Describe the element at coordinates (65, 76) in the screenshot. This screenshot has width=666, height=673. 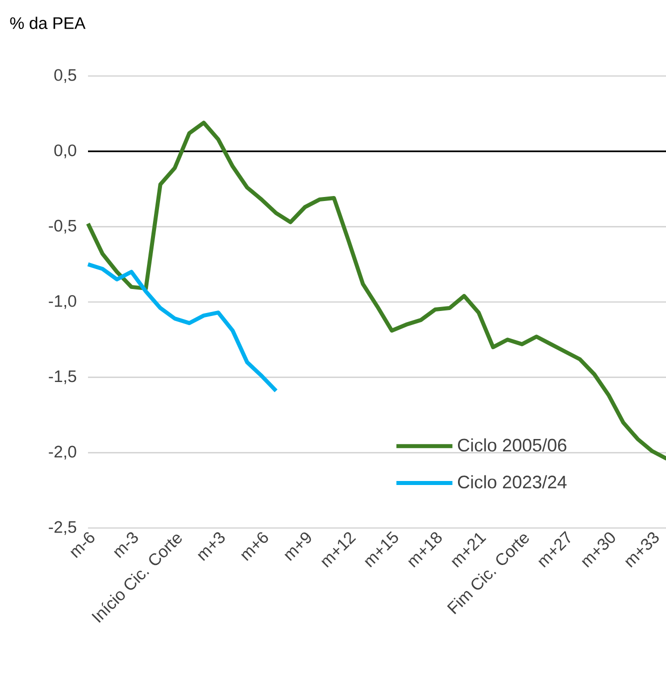
I see `y-tick-label: 0,5` at that location.